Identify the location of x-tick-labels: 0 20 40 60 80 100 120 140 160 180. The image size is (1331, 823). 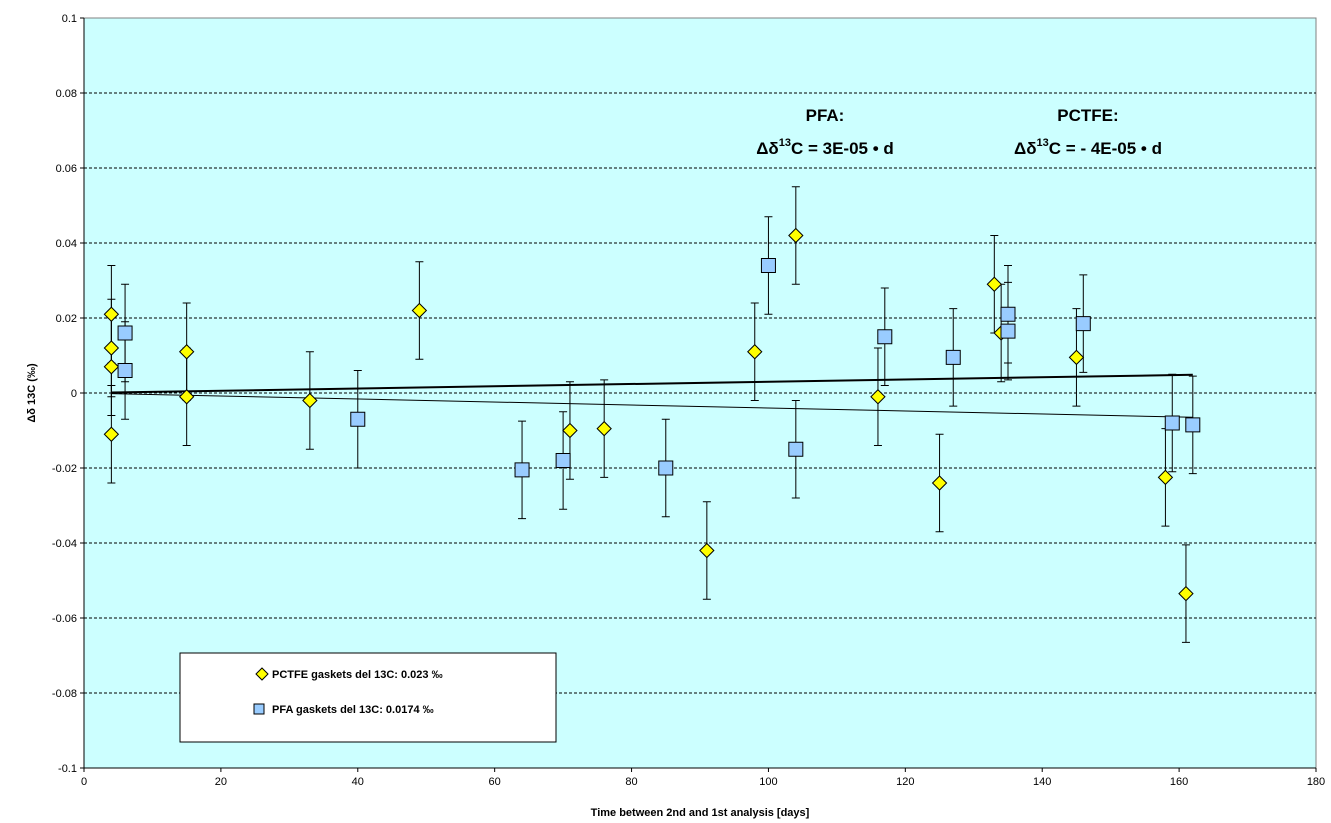
(703, 782).